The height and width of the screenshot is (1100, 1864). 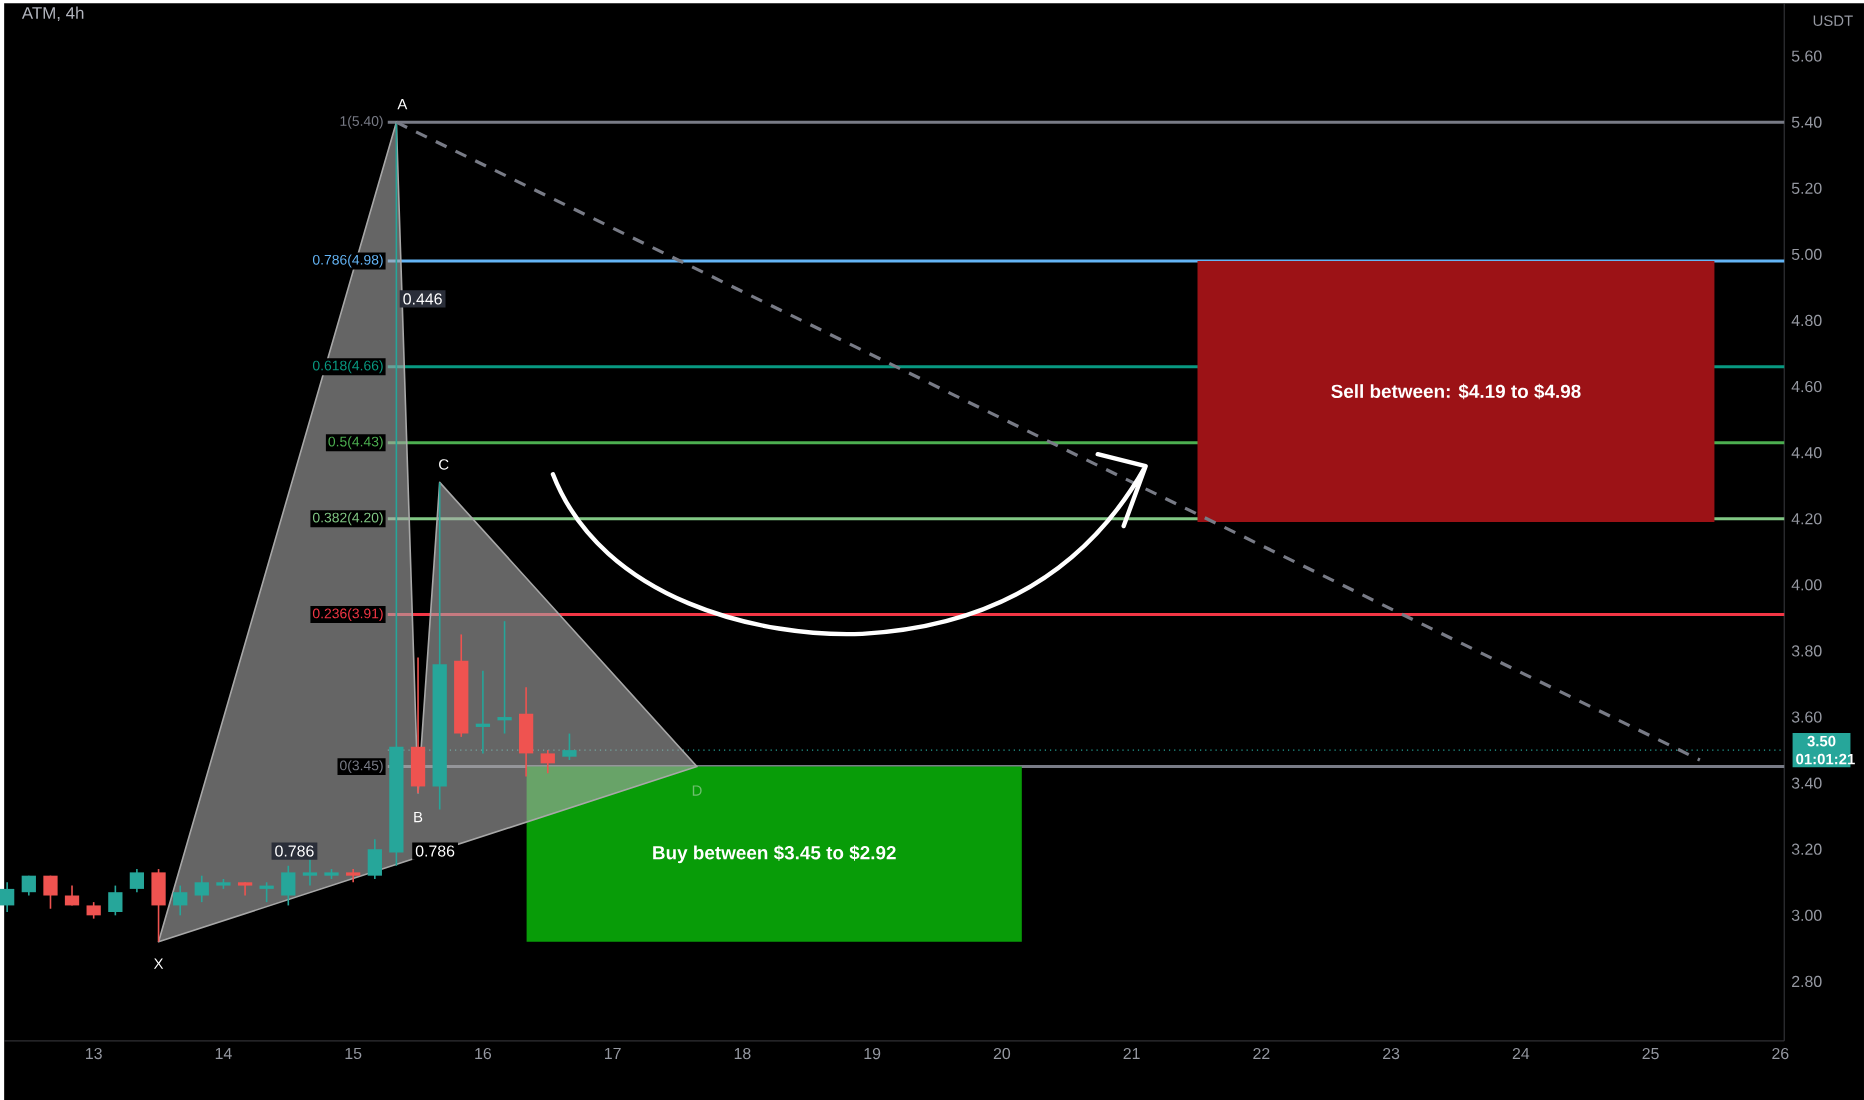 What do you see at coordinates (1456, 391) in the screenshot?
I see `band-label: Sell between: $4.19 to $4.98` at bounding box center [1456, 391].